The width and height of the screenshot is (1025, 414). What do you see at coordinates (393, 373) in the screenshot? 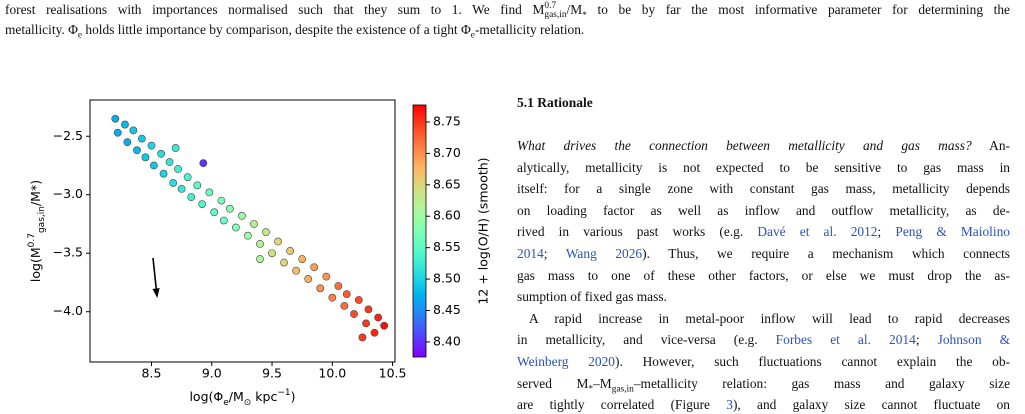
I see `x-tick-label: 10.5` at bounding box center [393, 373].